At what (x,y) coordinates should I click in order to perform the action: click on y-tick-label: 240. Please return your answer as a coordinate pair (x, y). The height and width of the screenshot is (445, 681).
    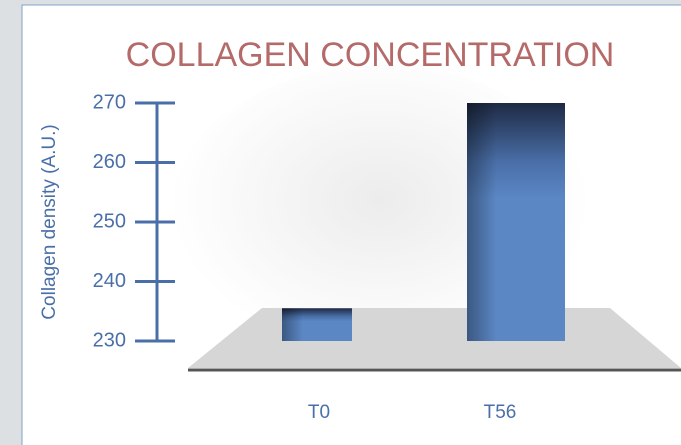
    Looking at the image, I should click on (109, 281).